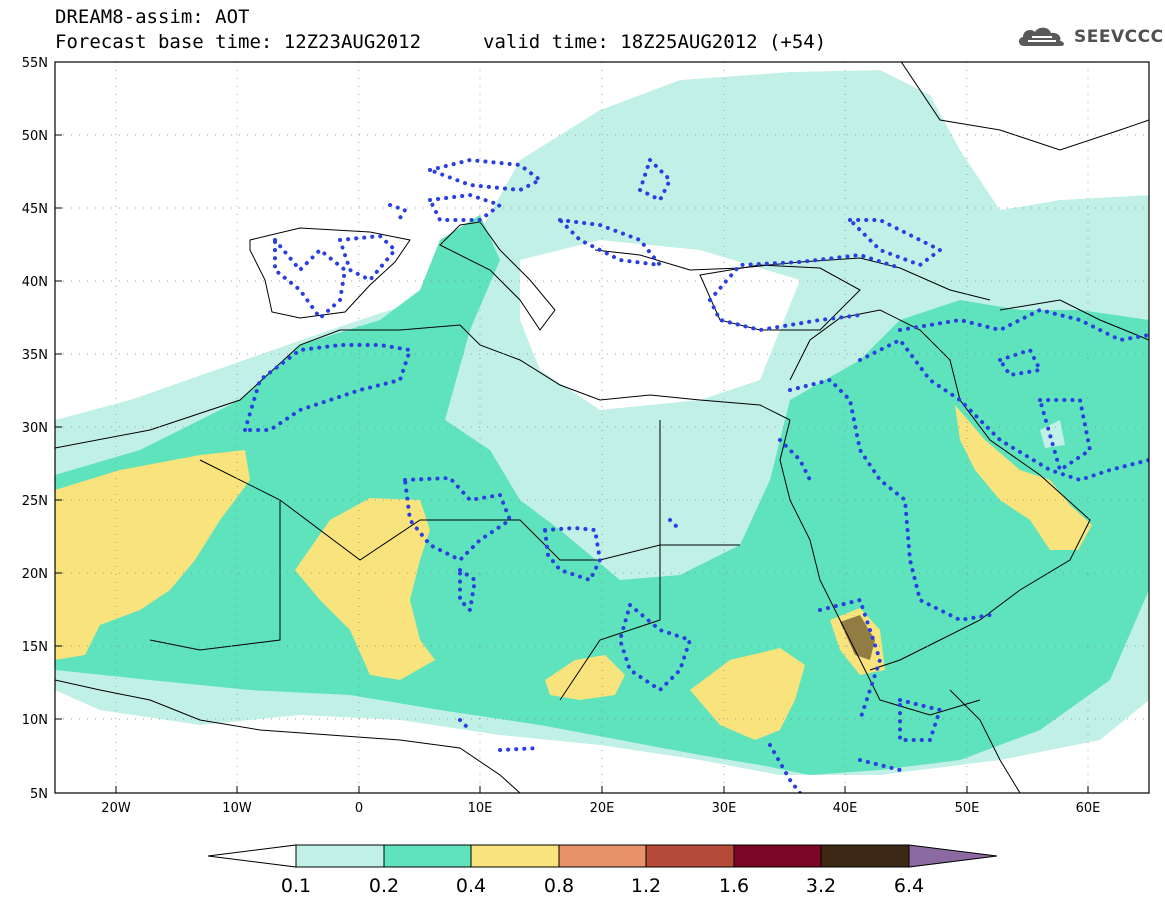 The image size is (1165, 905). Describe the element at coordinates (35, 574) in the screenshot. I see `lat-label: 20N` at that location.